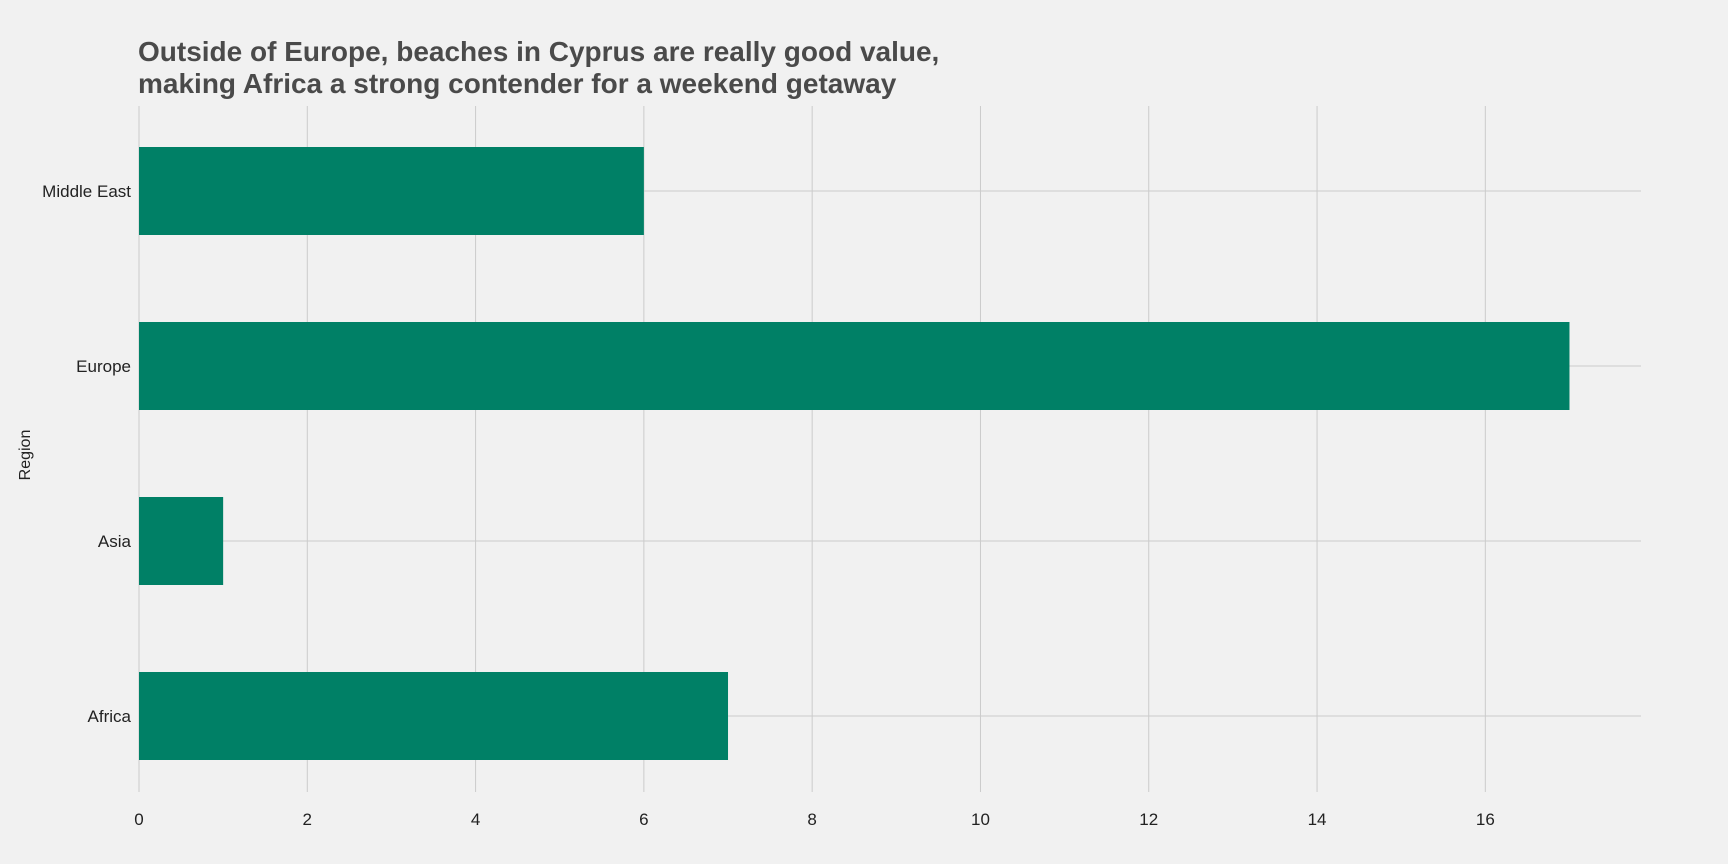  Describe the element at coordinates (25, 455) in the screenshot. I see `y-axis-label: Region` at that location.